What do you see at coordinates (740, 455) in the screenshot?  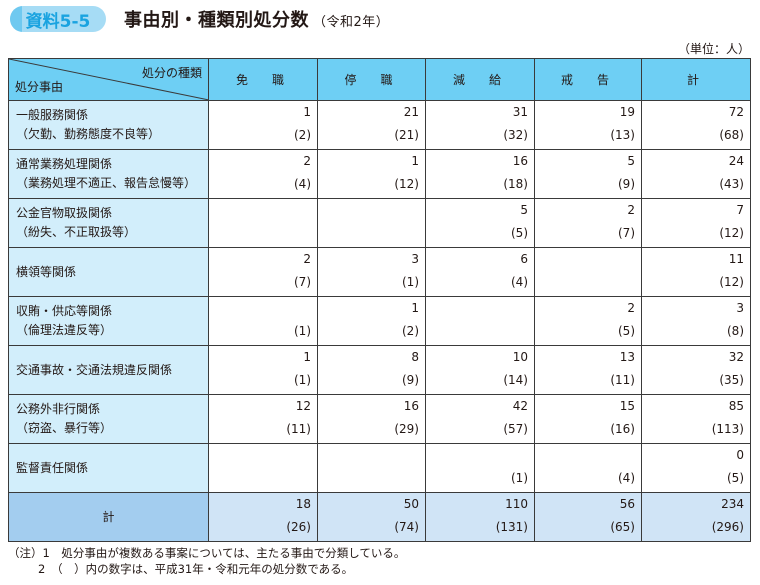 I see `current-count: 0` at bounding box center [740, 455].